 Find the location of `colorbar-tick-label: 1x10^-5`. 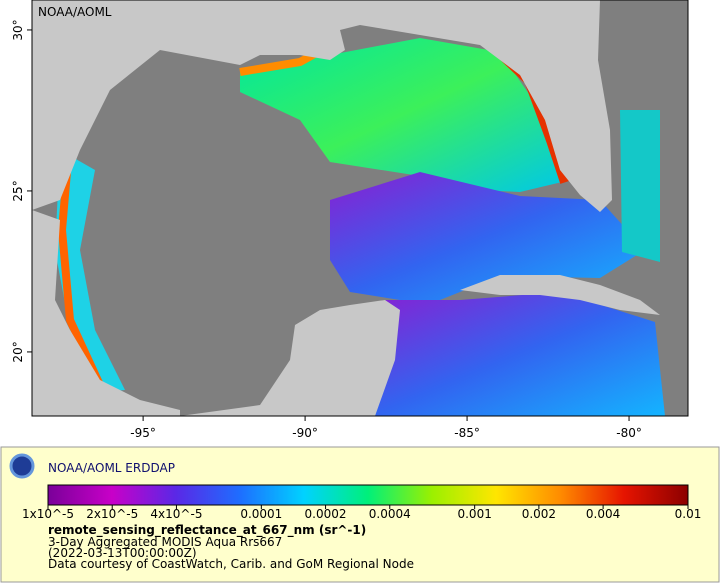

colorbar-tick-label: 1x10^-5 is located at coordinates (48, 514).